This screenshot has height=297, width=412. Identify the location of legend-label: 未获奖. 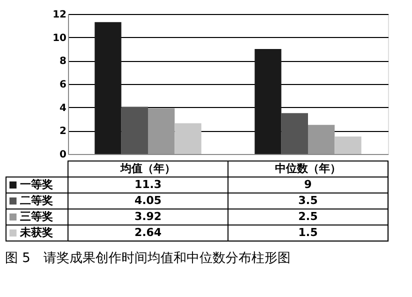
(36, 232).